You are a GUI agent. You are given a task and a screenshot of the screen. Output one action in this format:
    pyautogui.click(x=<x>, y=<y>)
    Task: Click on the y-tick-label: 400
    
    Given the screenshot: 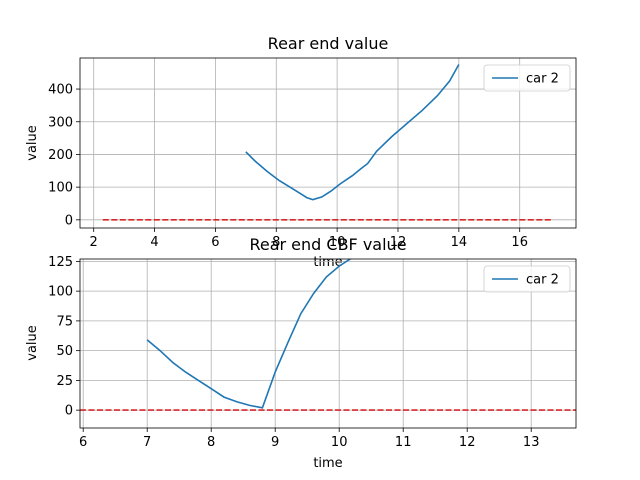 What is the action you would take?
    pyautogui.click(x=60, y=90)
    